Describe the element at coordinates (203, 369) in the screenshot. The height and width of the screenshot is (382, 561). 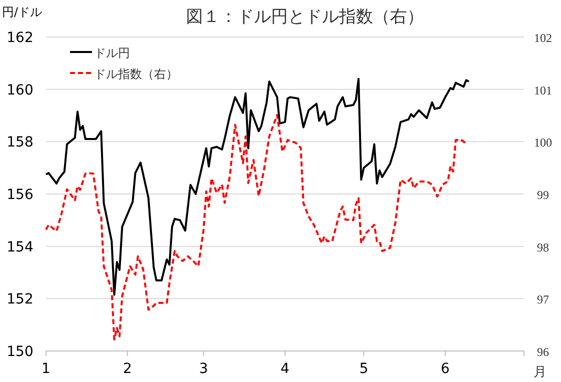
I see `x-tick-label: 3` at that location.